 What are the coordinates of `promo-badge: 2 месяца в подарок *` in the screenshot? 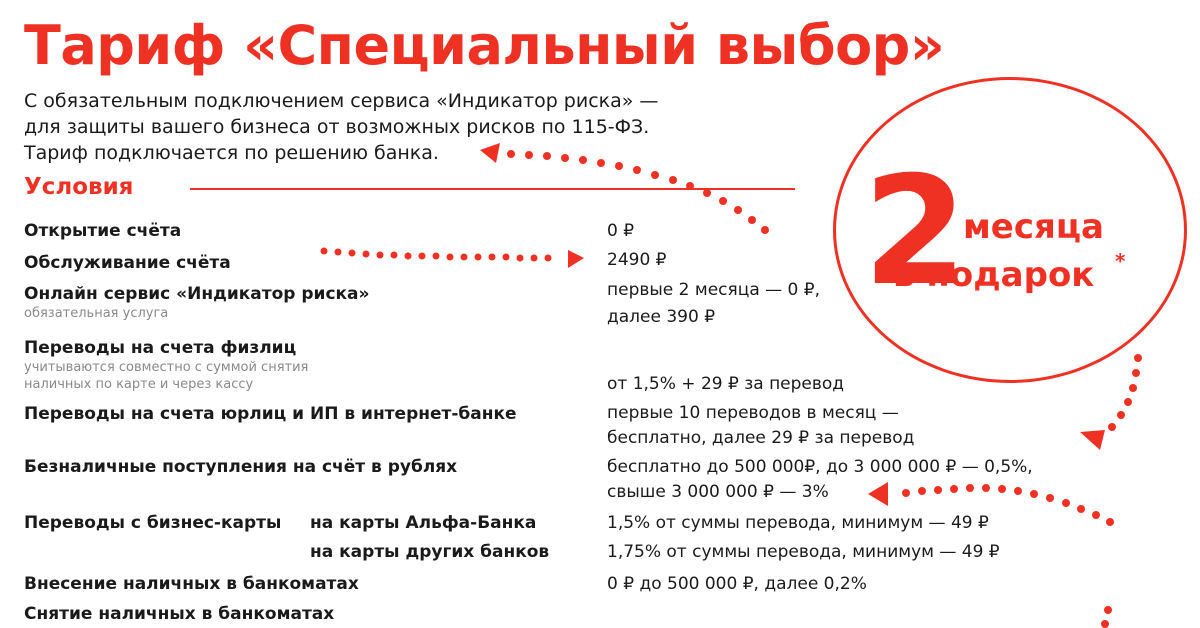 It's located at (1012, 232).